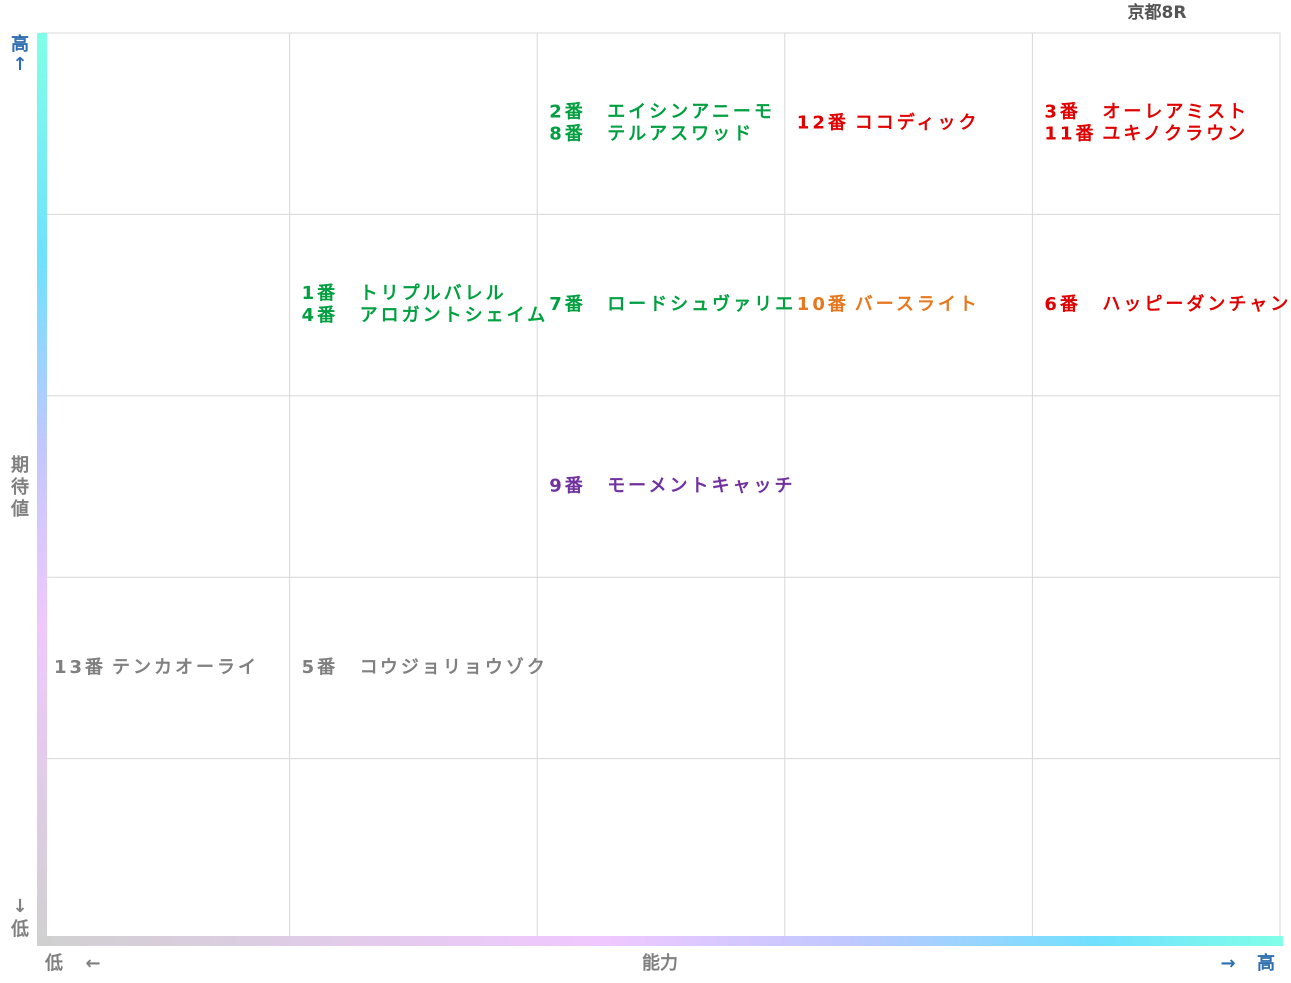 This screenshot has width=1291, height=983. I want to click on entry-number: 5番, so click(320, 667).